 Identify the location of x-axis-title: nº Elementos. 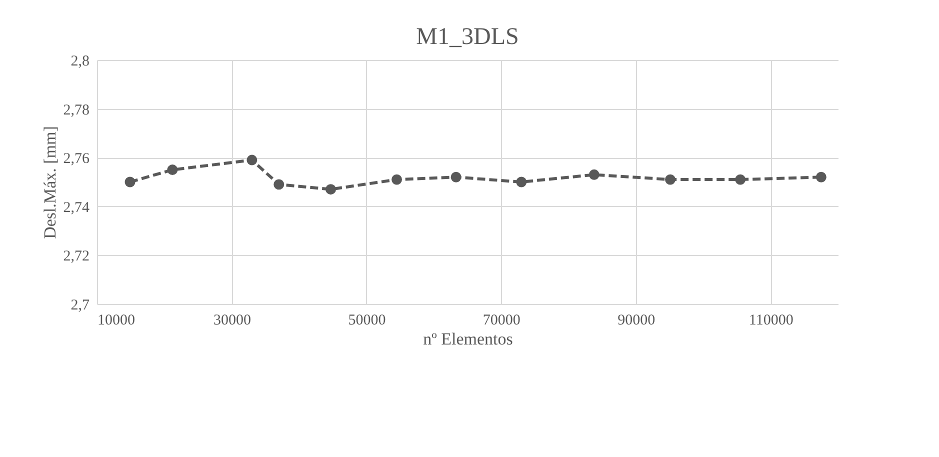
(468, 339).